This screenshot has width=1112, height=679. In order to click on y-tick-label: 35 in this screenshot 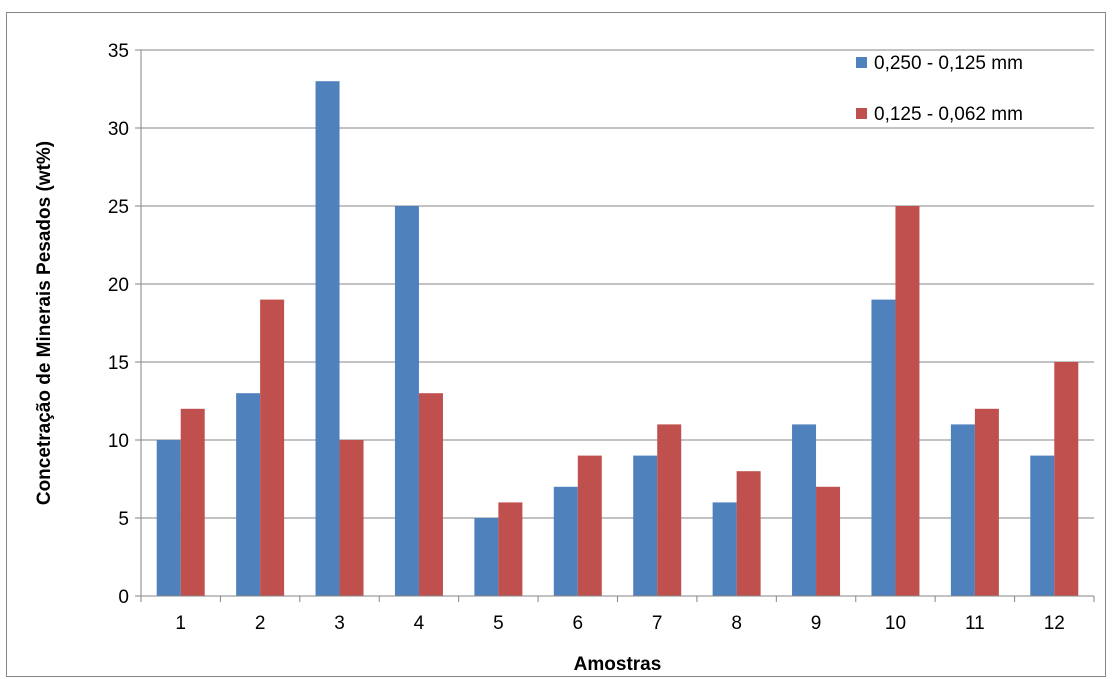, I will do `click(118, 51)`.